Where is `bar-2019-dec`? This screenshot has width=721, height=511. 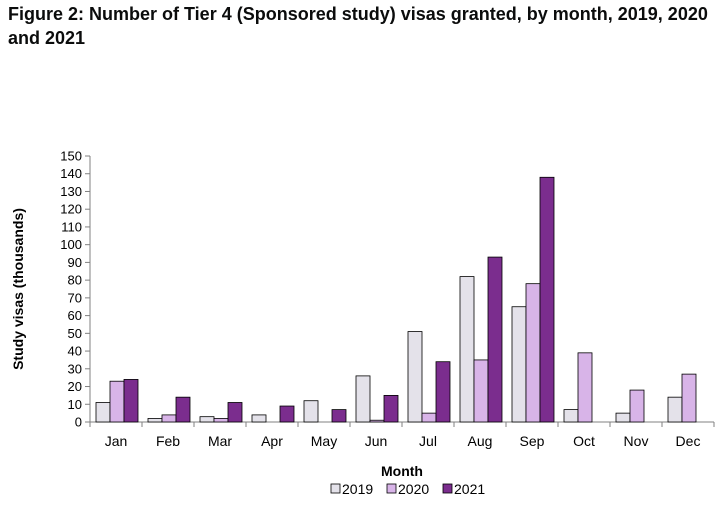 bar-2019-dec is located at coordinates (675, 409).